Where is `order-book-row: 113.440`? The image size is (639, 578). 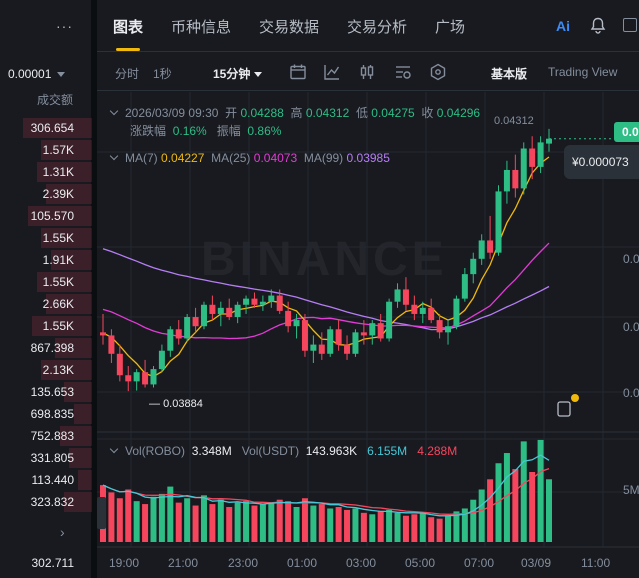
order-book-row: 113.440 is located at coordinates (46, 480).